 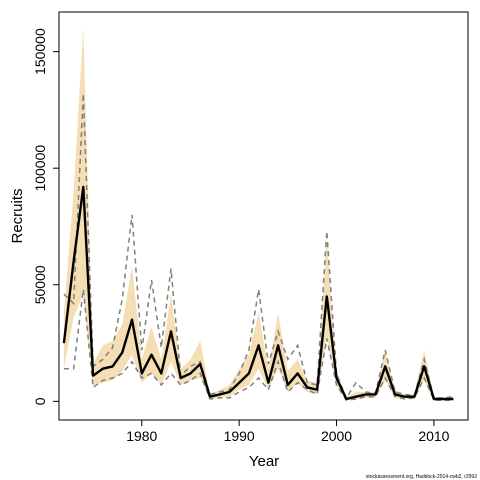 I want to click on y-axis-title: Recruits, so click(x=17, y=215).